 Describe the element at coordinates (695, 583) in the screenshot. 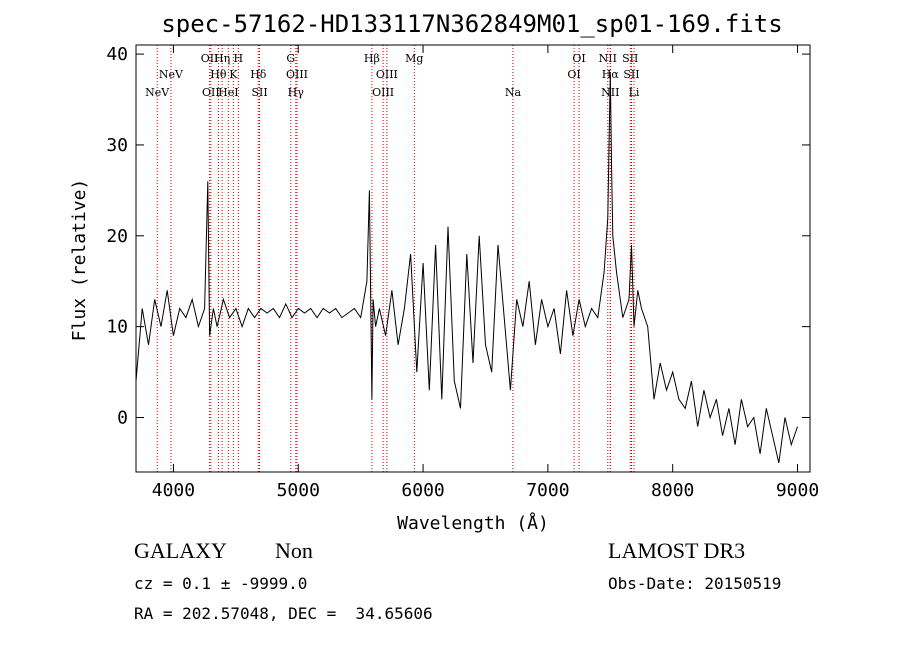

I see `observation-date: Obs-Date: 20150519` at that location.